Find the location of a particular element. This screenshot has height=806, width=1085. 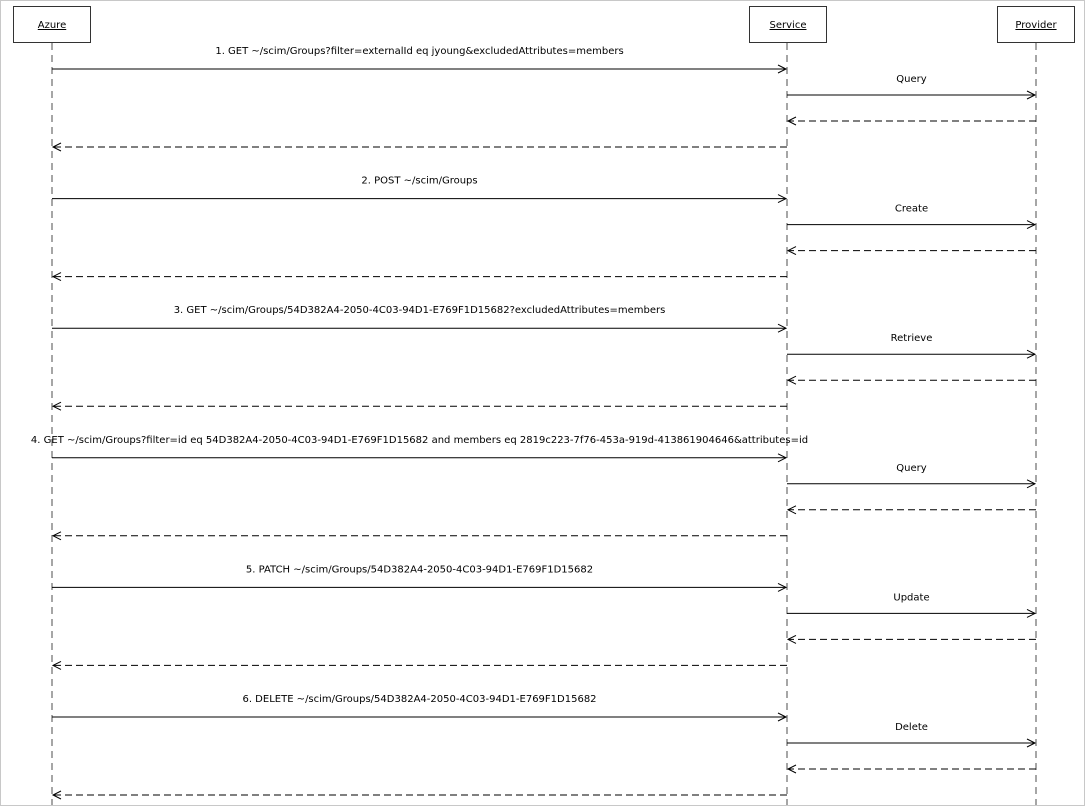

participant-provider is located at coordinates (1036, 24).